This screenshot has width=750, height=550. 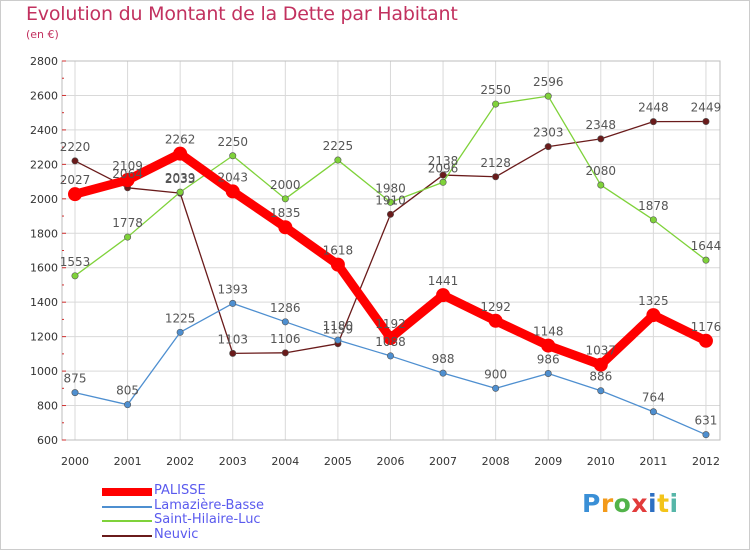 What do you see at coordinates (42, 34) in the screenshot?
I see `chart-subtitle: (en €)` at bounding box center [42, 34].